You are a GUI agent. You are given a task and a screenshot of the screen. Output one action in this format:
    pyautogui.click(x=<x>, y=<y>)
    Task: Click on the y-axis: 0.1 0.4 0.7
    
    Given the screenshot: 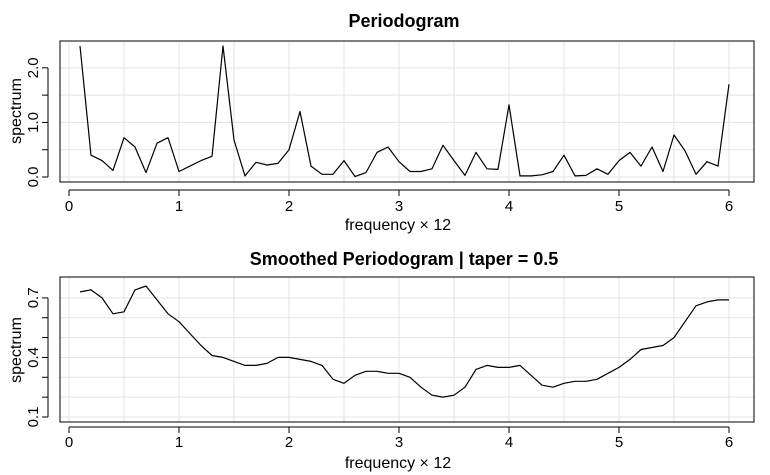 What is the action you would take?
    pyautogui.click(x=37, y=357)
    